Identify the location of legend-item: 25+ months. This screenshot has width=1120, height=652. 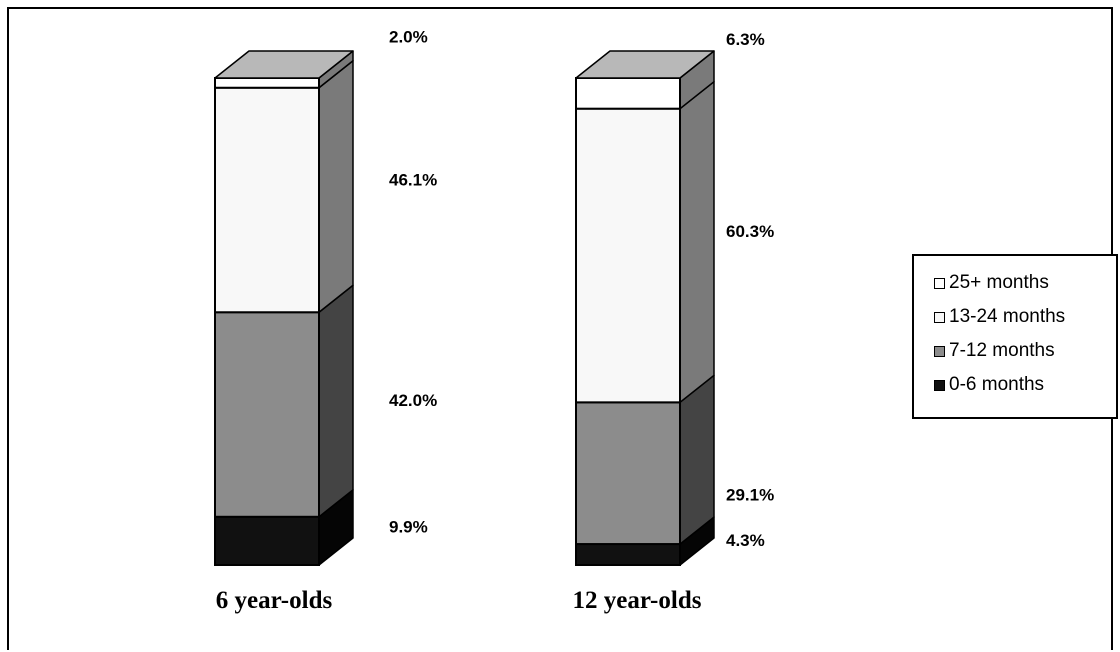
(1015, 283).